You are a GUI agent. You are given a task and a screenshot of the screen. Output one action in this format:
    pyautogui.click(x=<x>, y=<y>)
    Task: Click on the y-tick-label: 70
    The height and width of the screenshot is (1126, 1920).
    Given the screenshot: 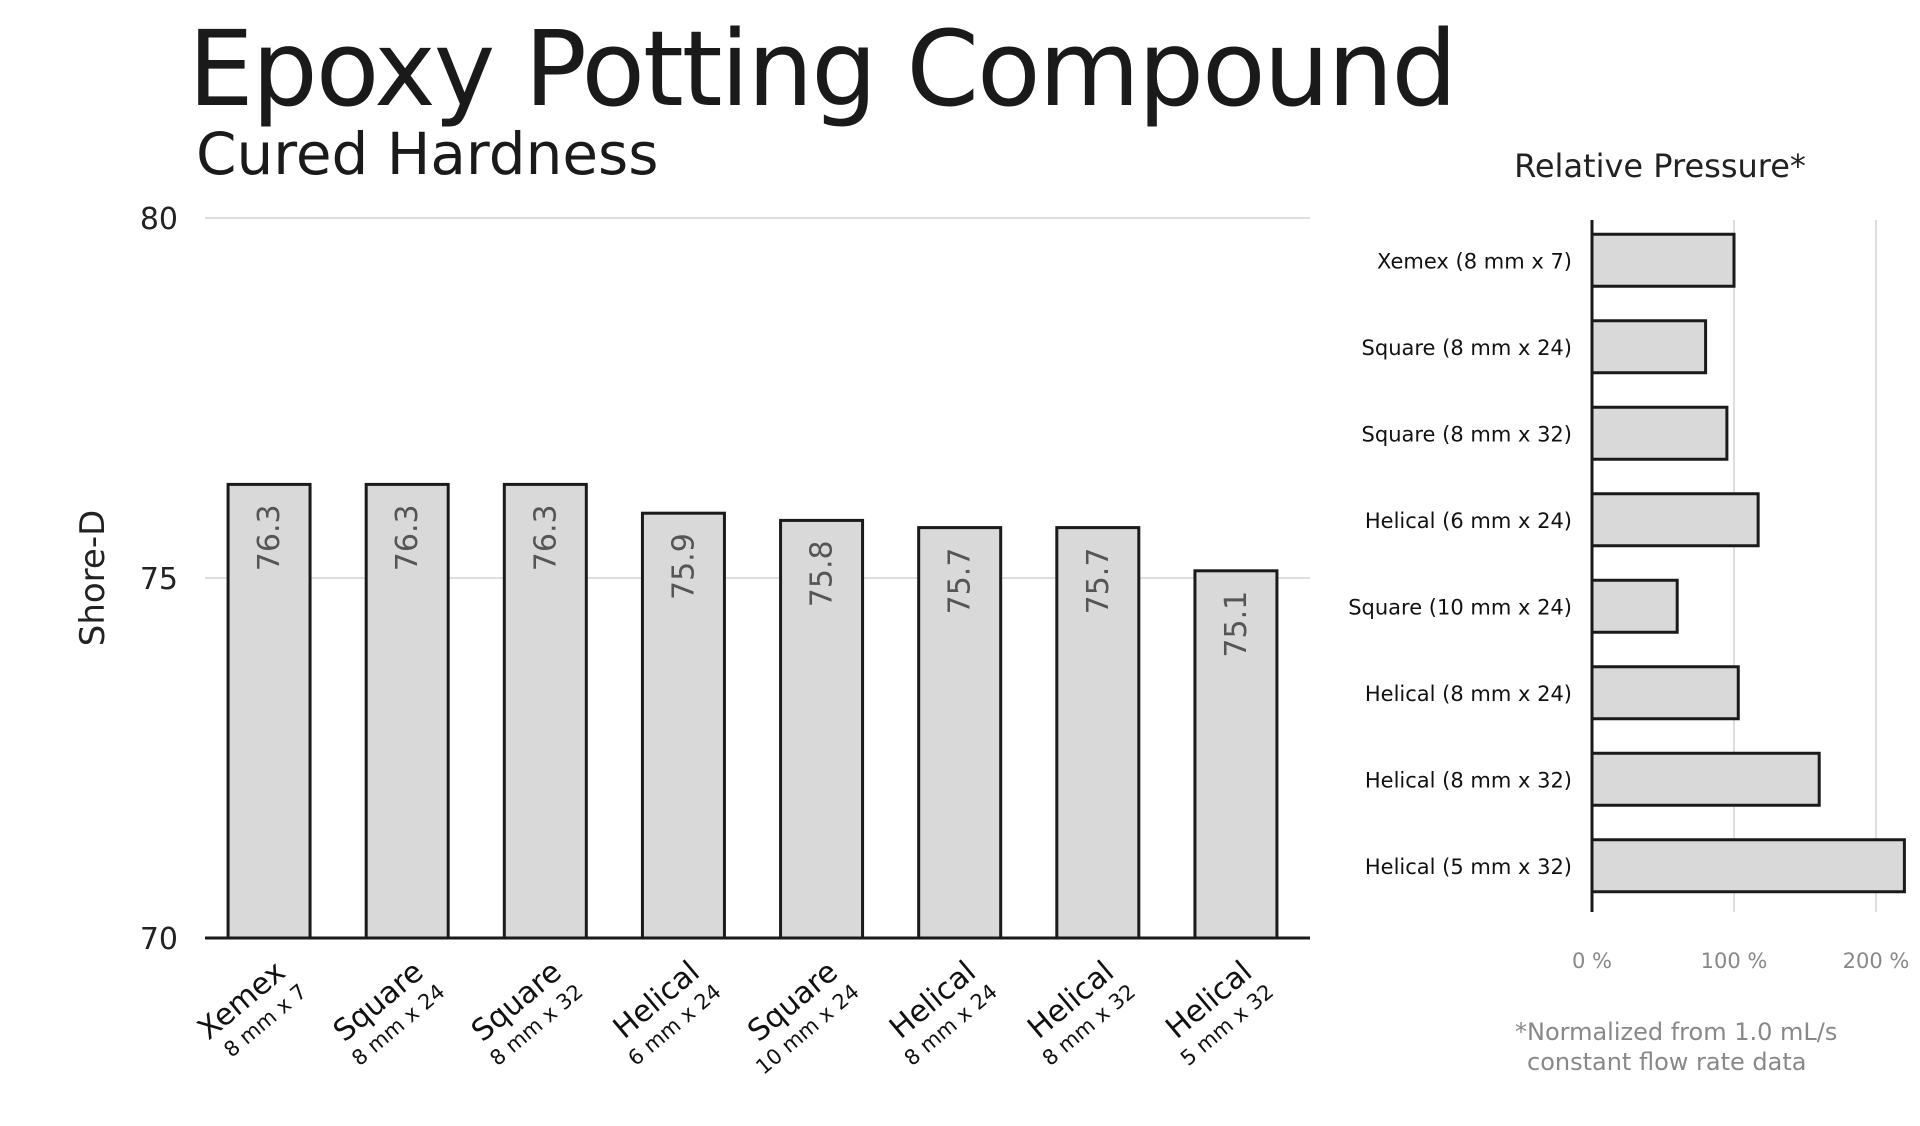 What is the action you would take?
    pyautogui.click(x=159, y=939)
    